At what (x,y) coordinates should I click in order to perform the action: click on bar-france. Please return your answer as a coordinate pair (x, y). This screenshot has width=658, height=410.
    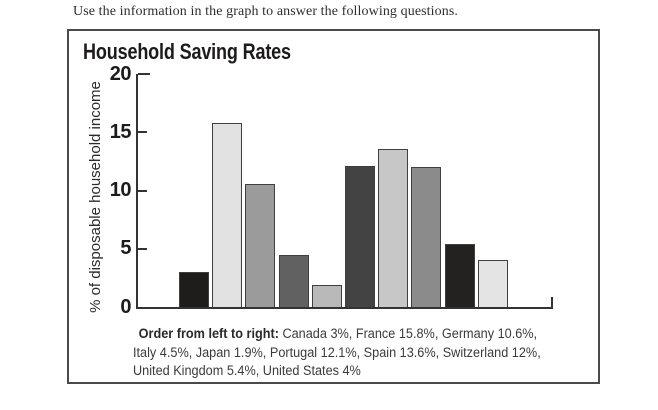
    Looking at the image, I should click on (227, 215).